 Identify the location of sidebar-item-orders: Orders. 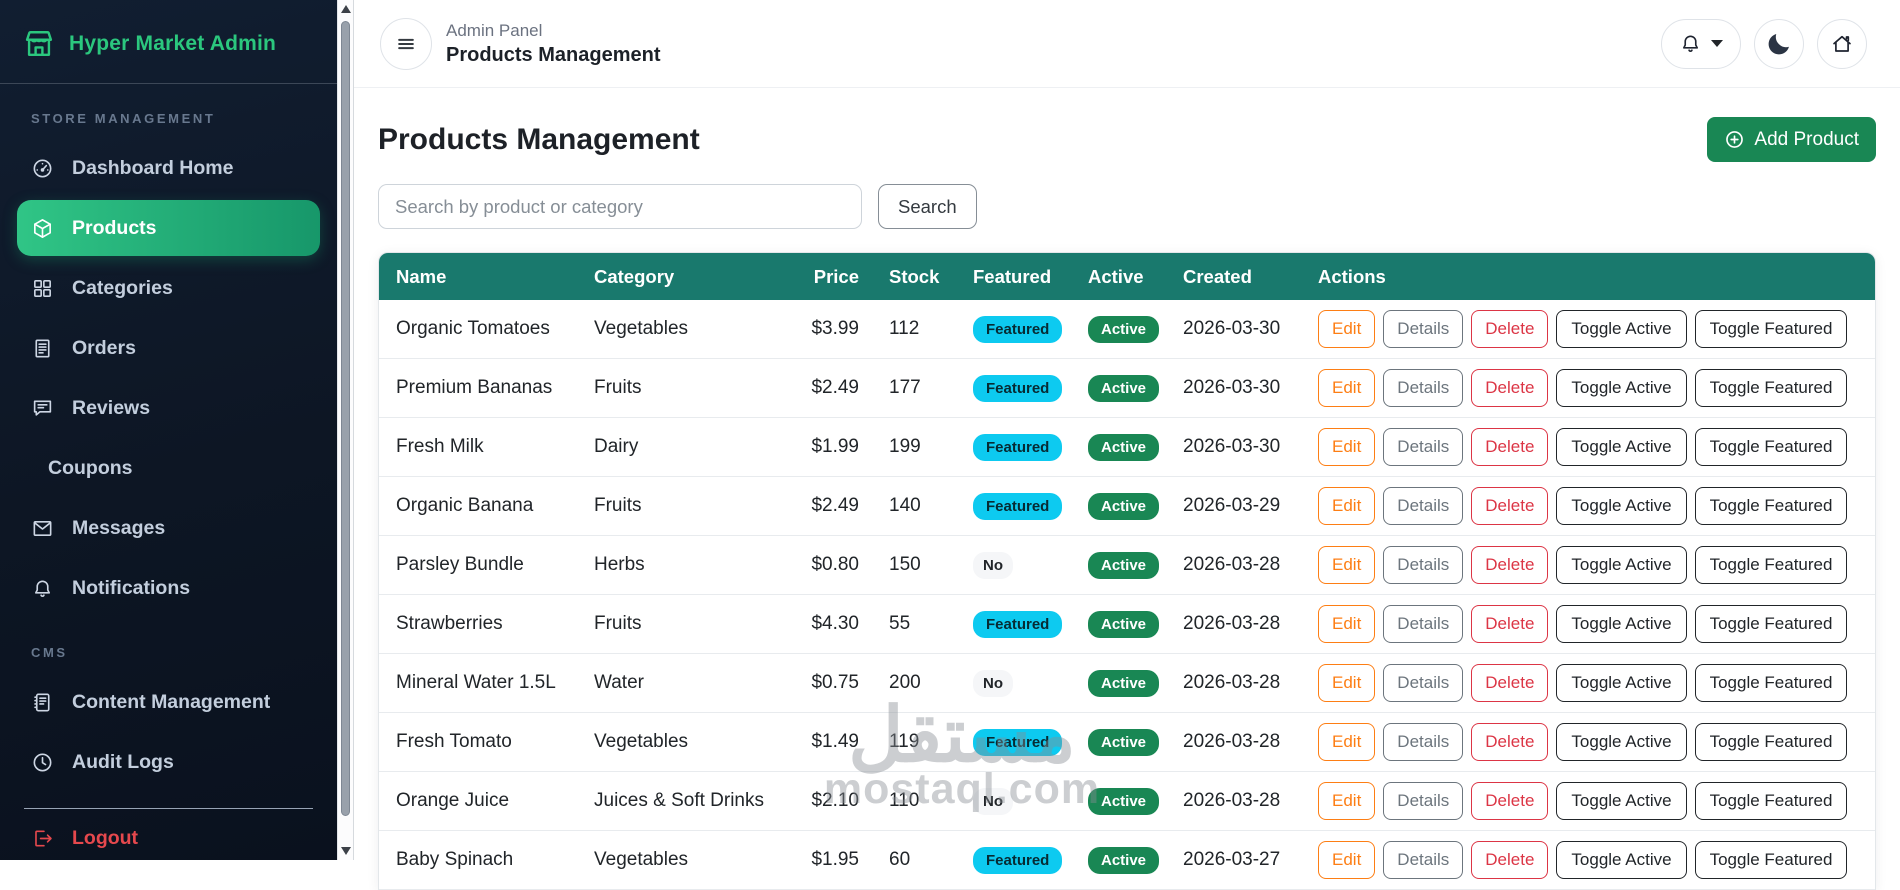
(168, 348).